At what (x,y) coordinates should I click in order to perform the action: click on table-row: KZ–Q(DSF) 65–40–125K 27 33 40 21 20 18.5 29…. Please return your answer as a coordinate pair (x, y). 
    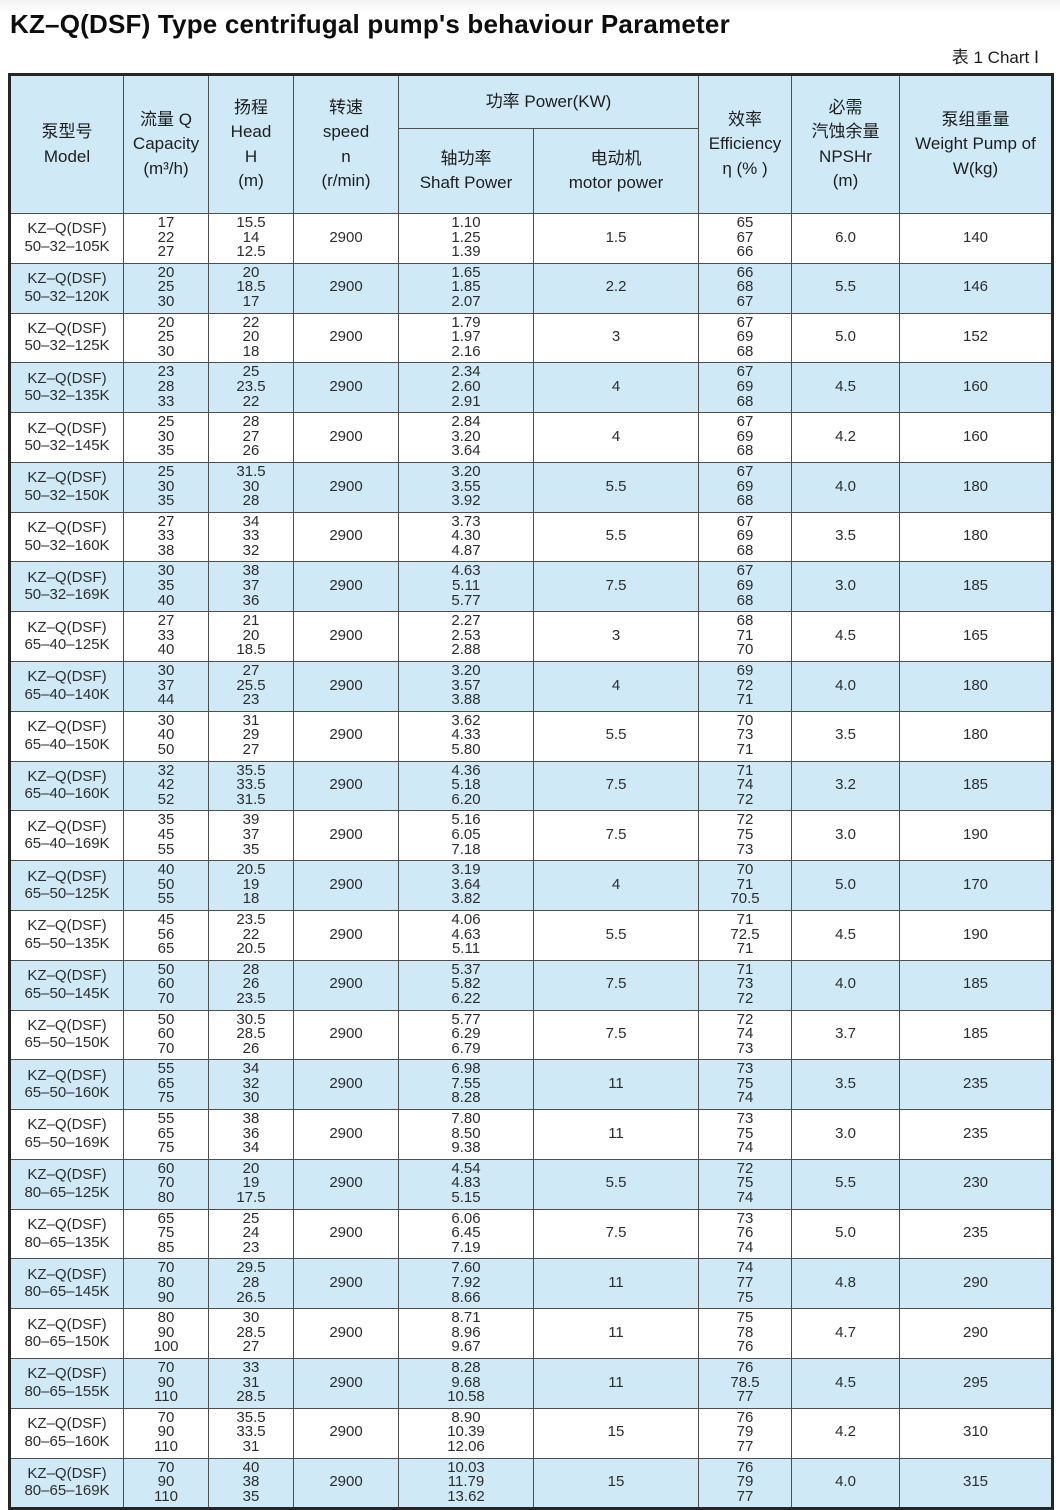
    Looking at the image, I should click on (531, 637).